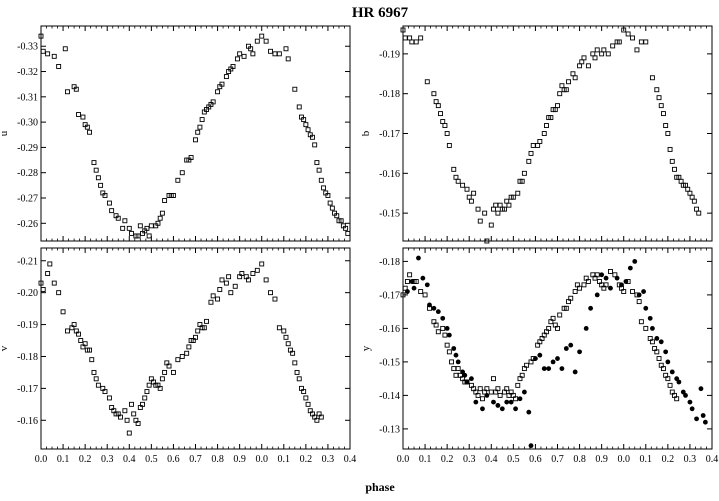 This screenshot has height=501, width=719. Describe the element at coordinates (389, 134) in the screenshot. I see `y-tick-label: -0.17` at that location.